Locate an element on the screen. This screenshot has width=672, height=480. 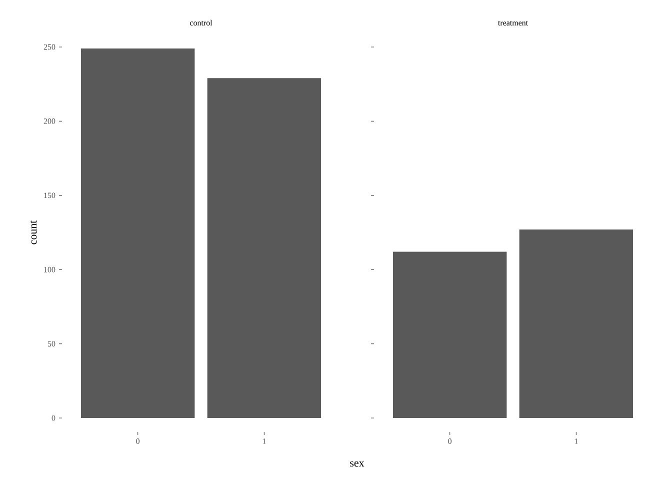
x-axis-title: sex is located at coordinates (357, 464).